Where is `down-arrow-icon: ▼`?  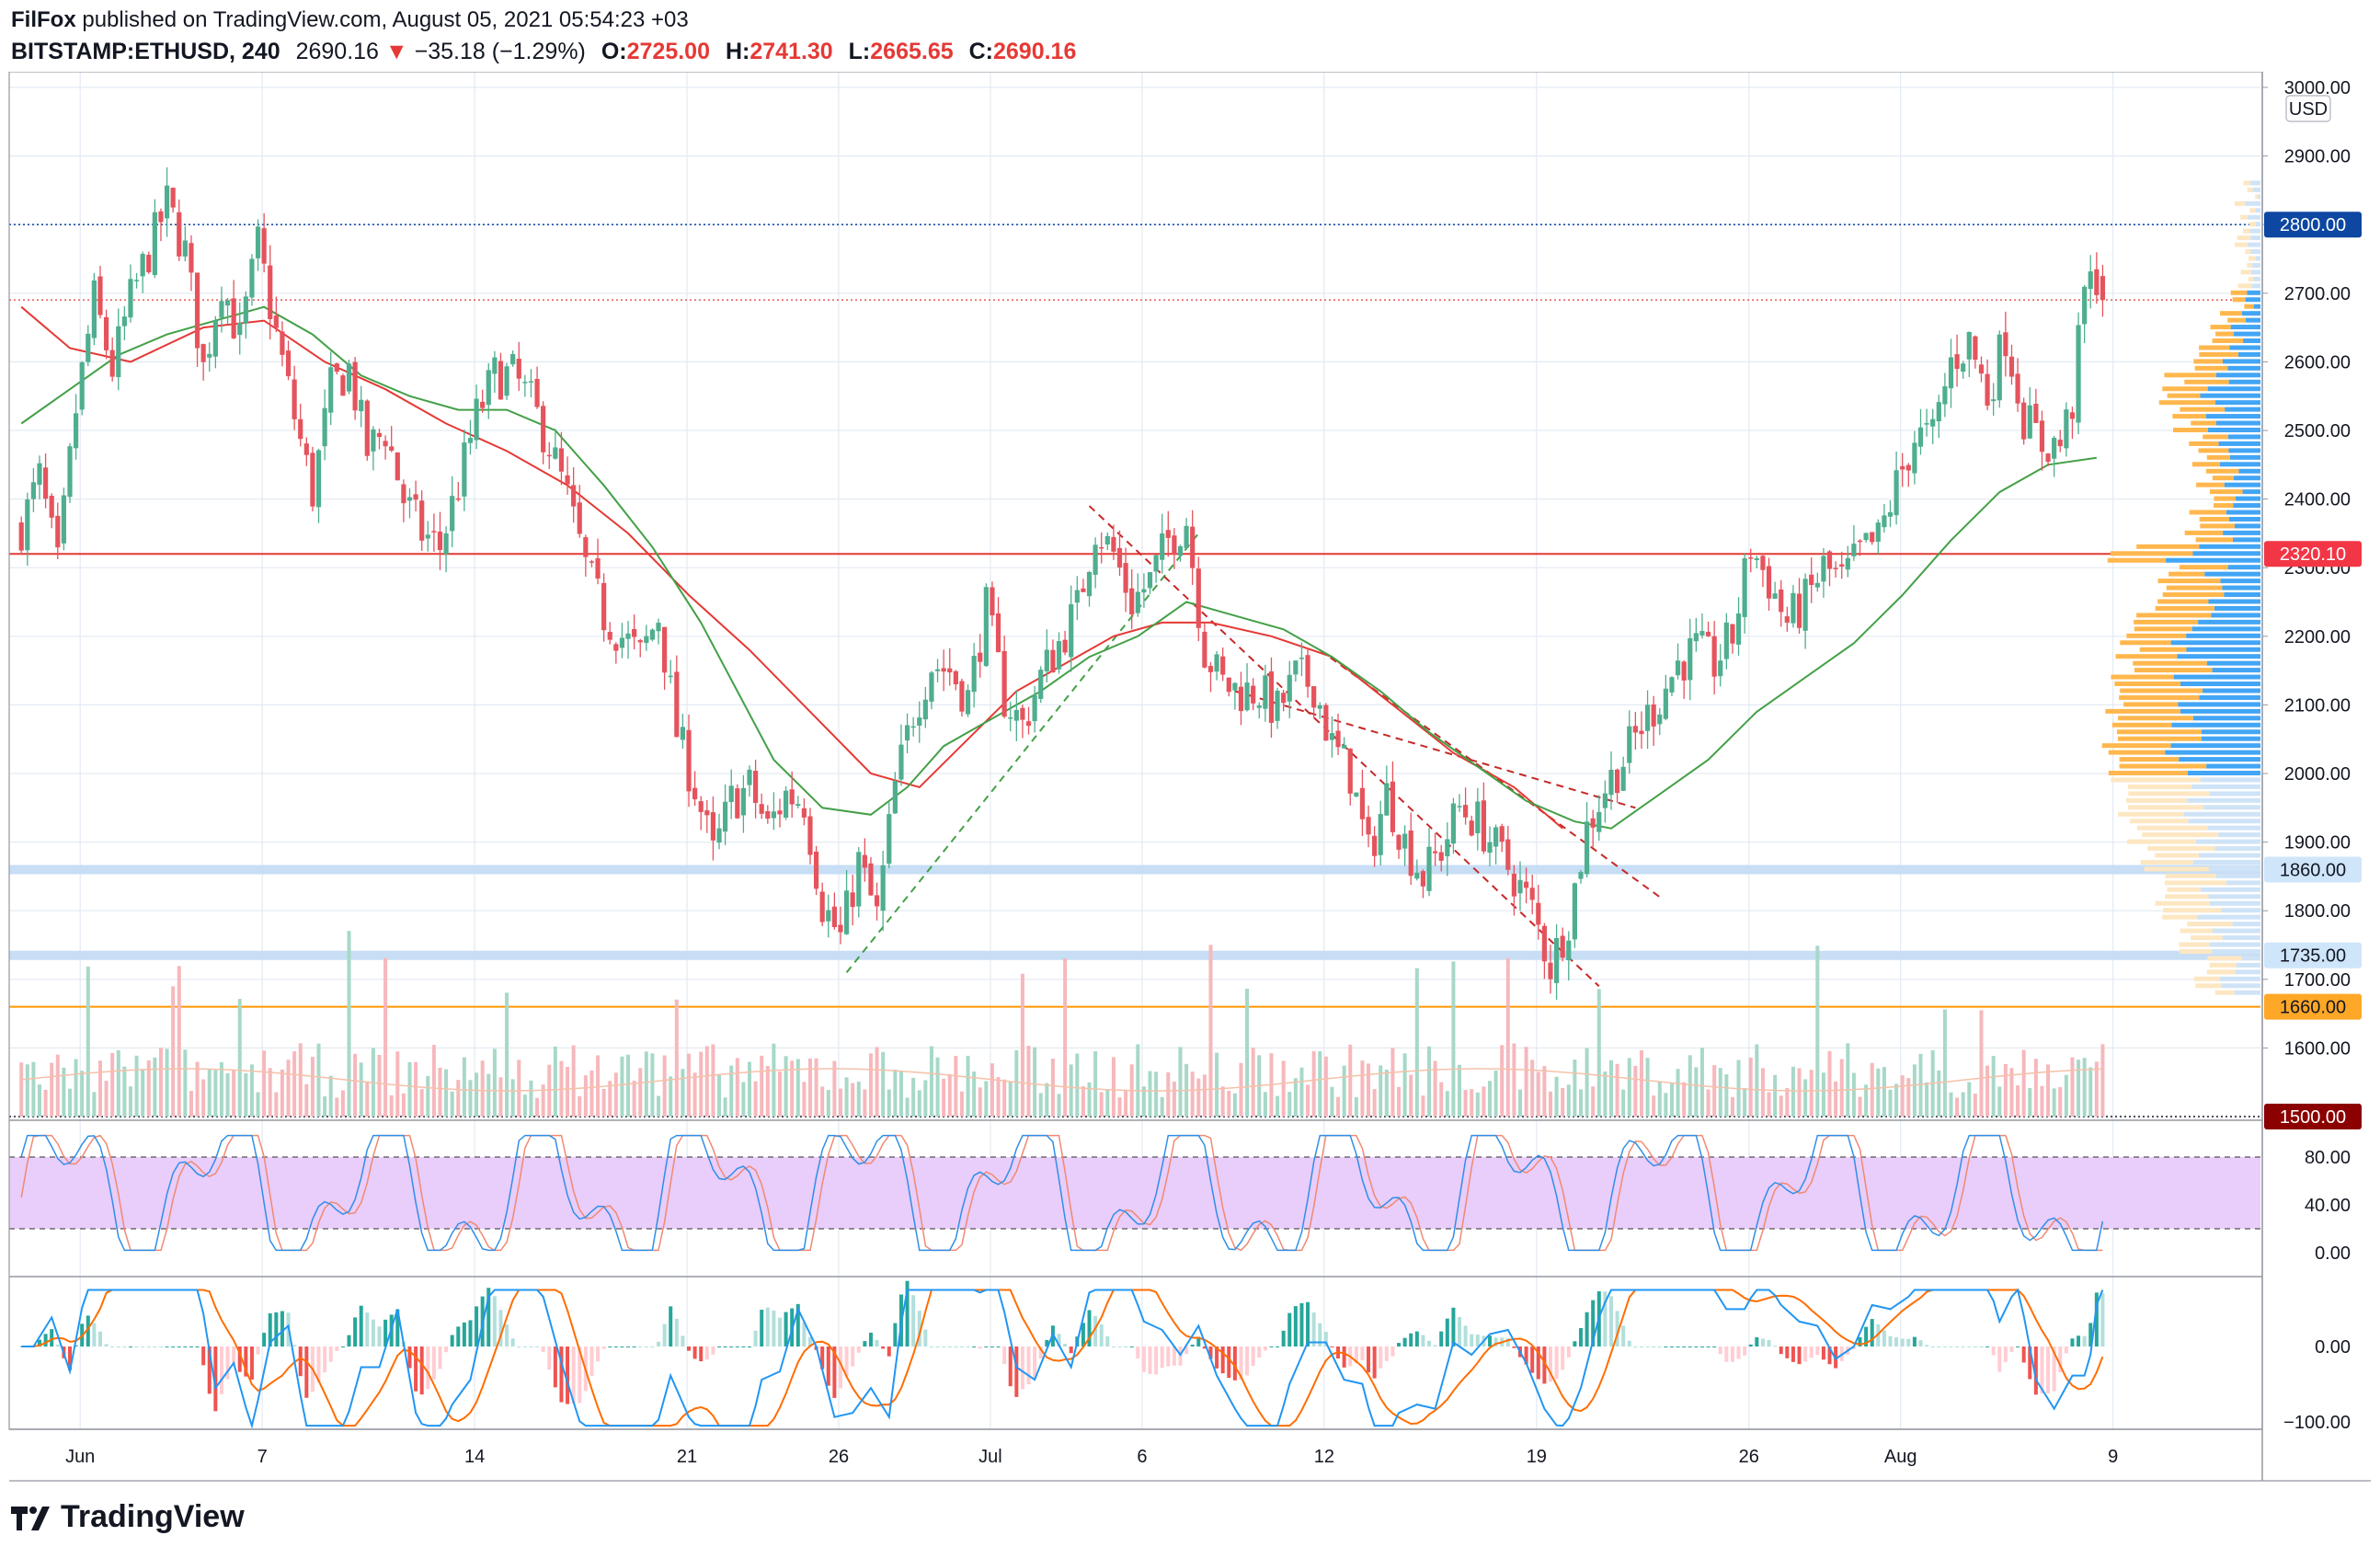
down-arrow-icon: ▼ is located at coordinates (396, 51).